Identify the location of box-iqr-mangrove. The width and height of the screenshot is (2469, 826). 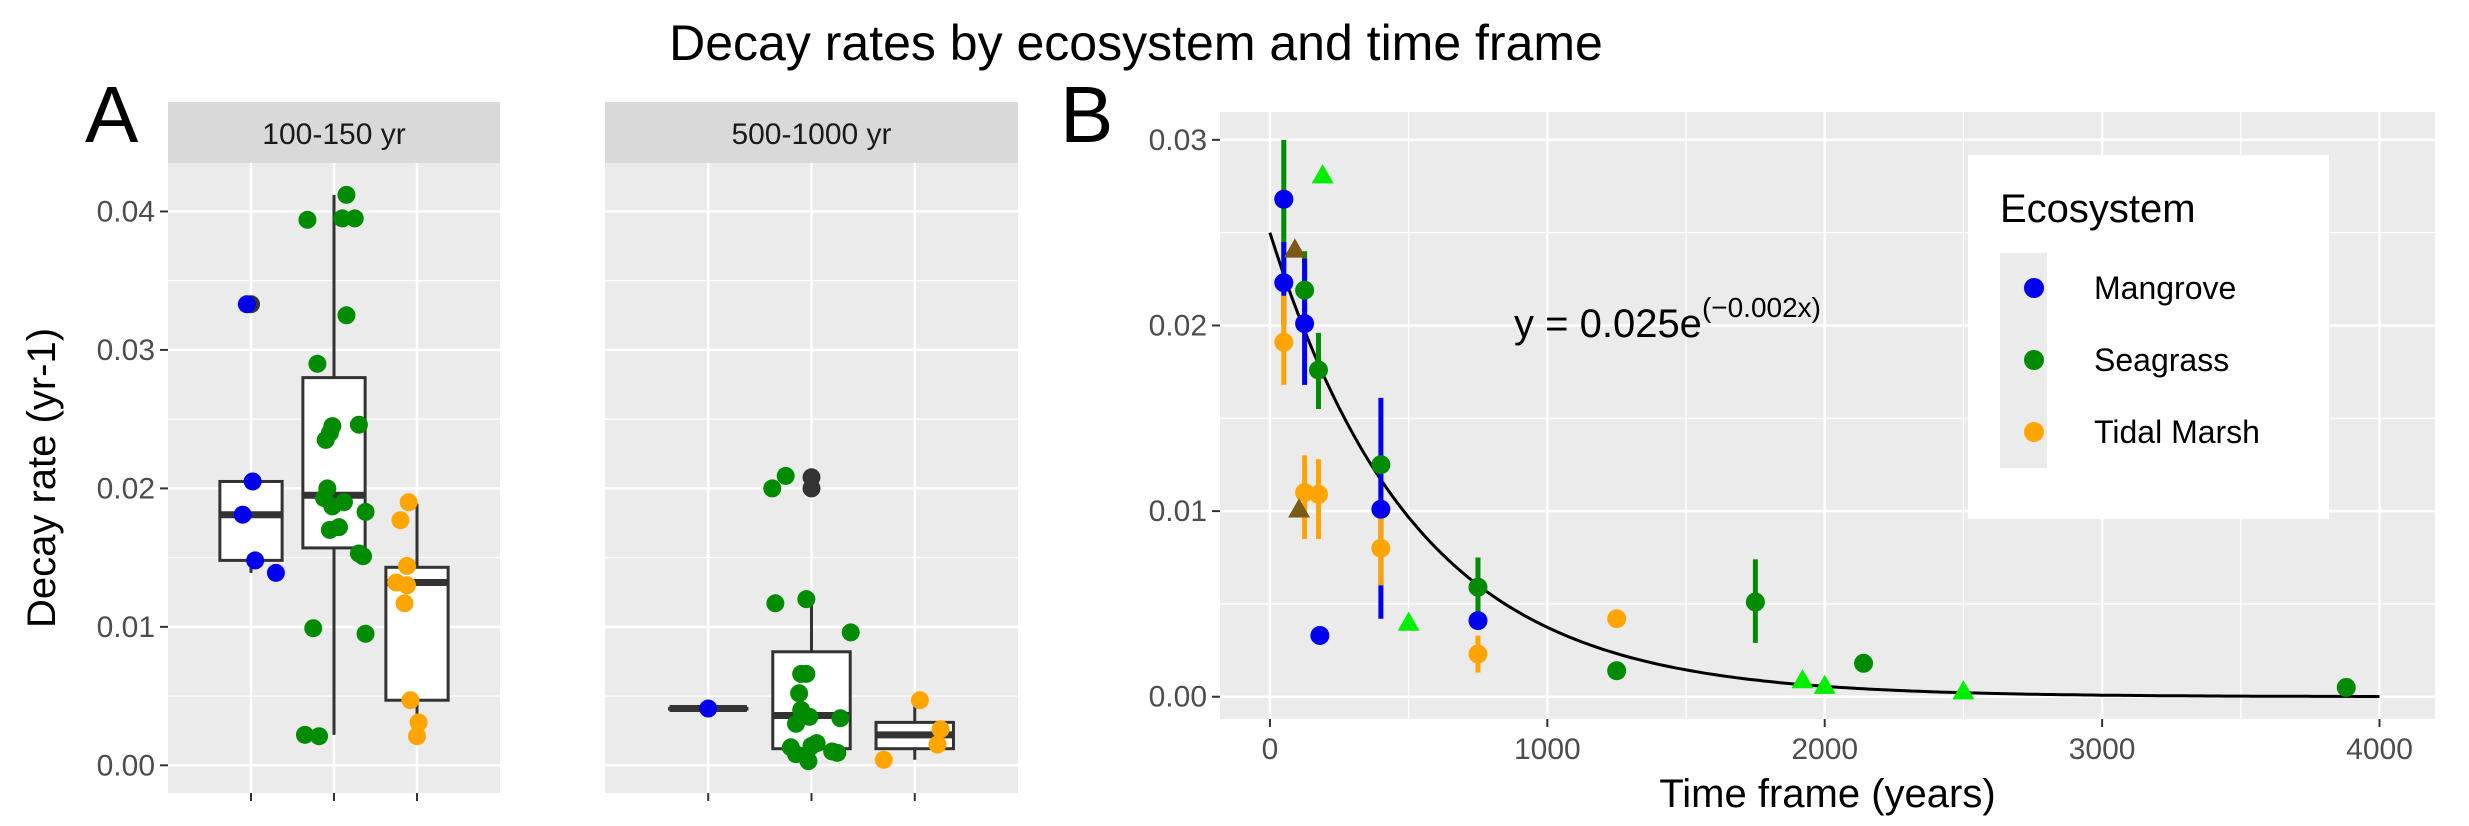
(251, 520).